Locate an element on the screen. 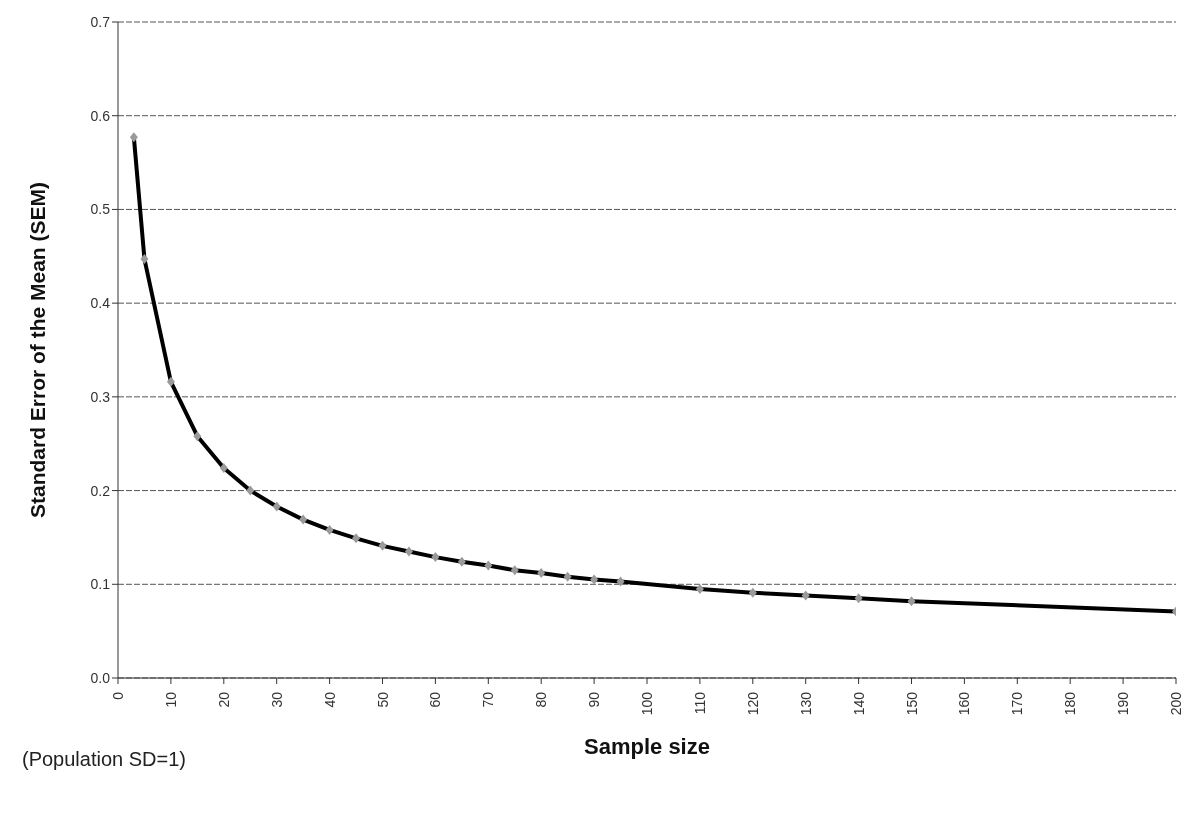  y-tick-label: 0.7 is located at coordinates (100, 21).